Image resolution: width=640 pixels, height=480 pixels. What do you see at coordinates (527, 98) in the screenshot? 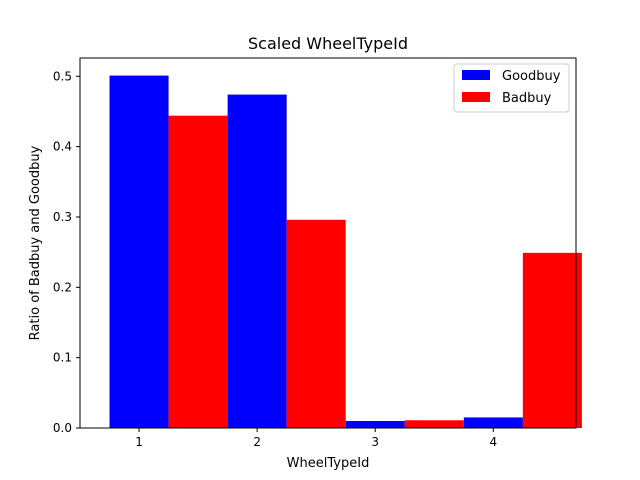
I see `legend-label-badbuy: Badbuy` at bounding box center [527, 98].